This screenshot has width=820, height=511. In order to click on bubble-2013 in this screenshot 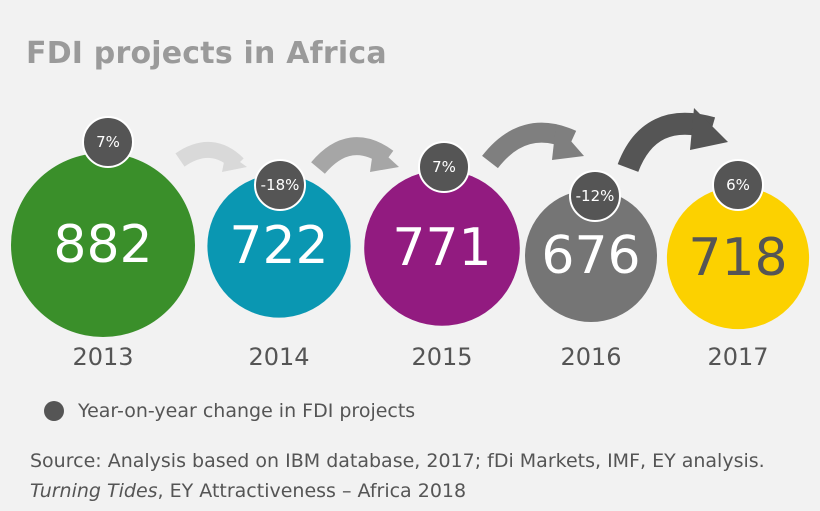, I will do `click(103, 245)`.